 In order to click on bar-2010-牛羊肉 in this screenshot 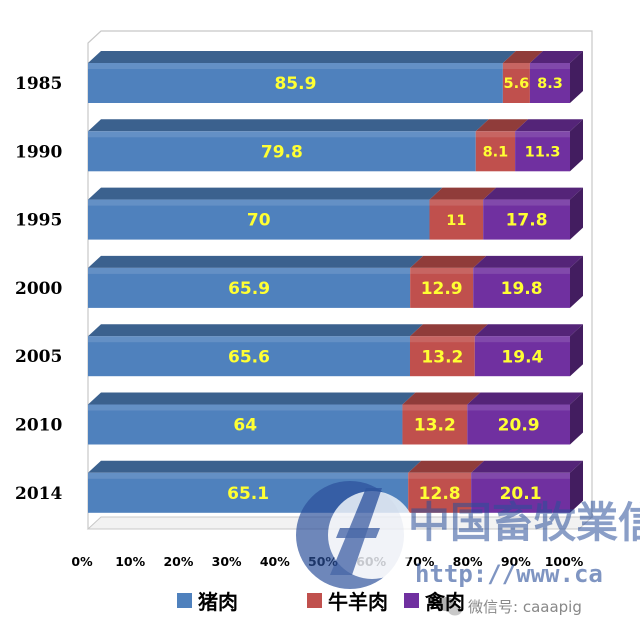, I will do `click(435, 424)`.